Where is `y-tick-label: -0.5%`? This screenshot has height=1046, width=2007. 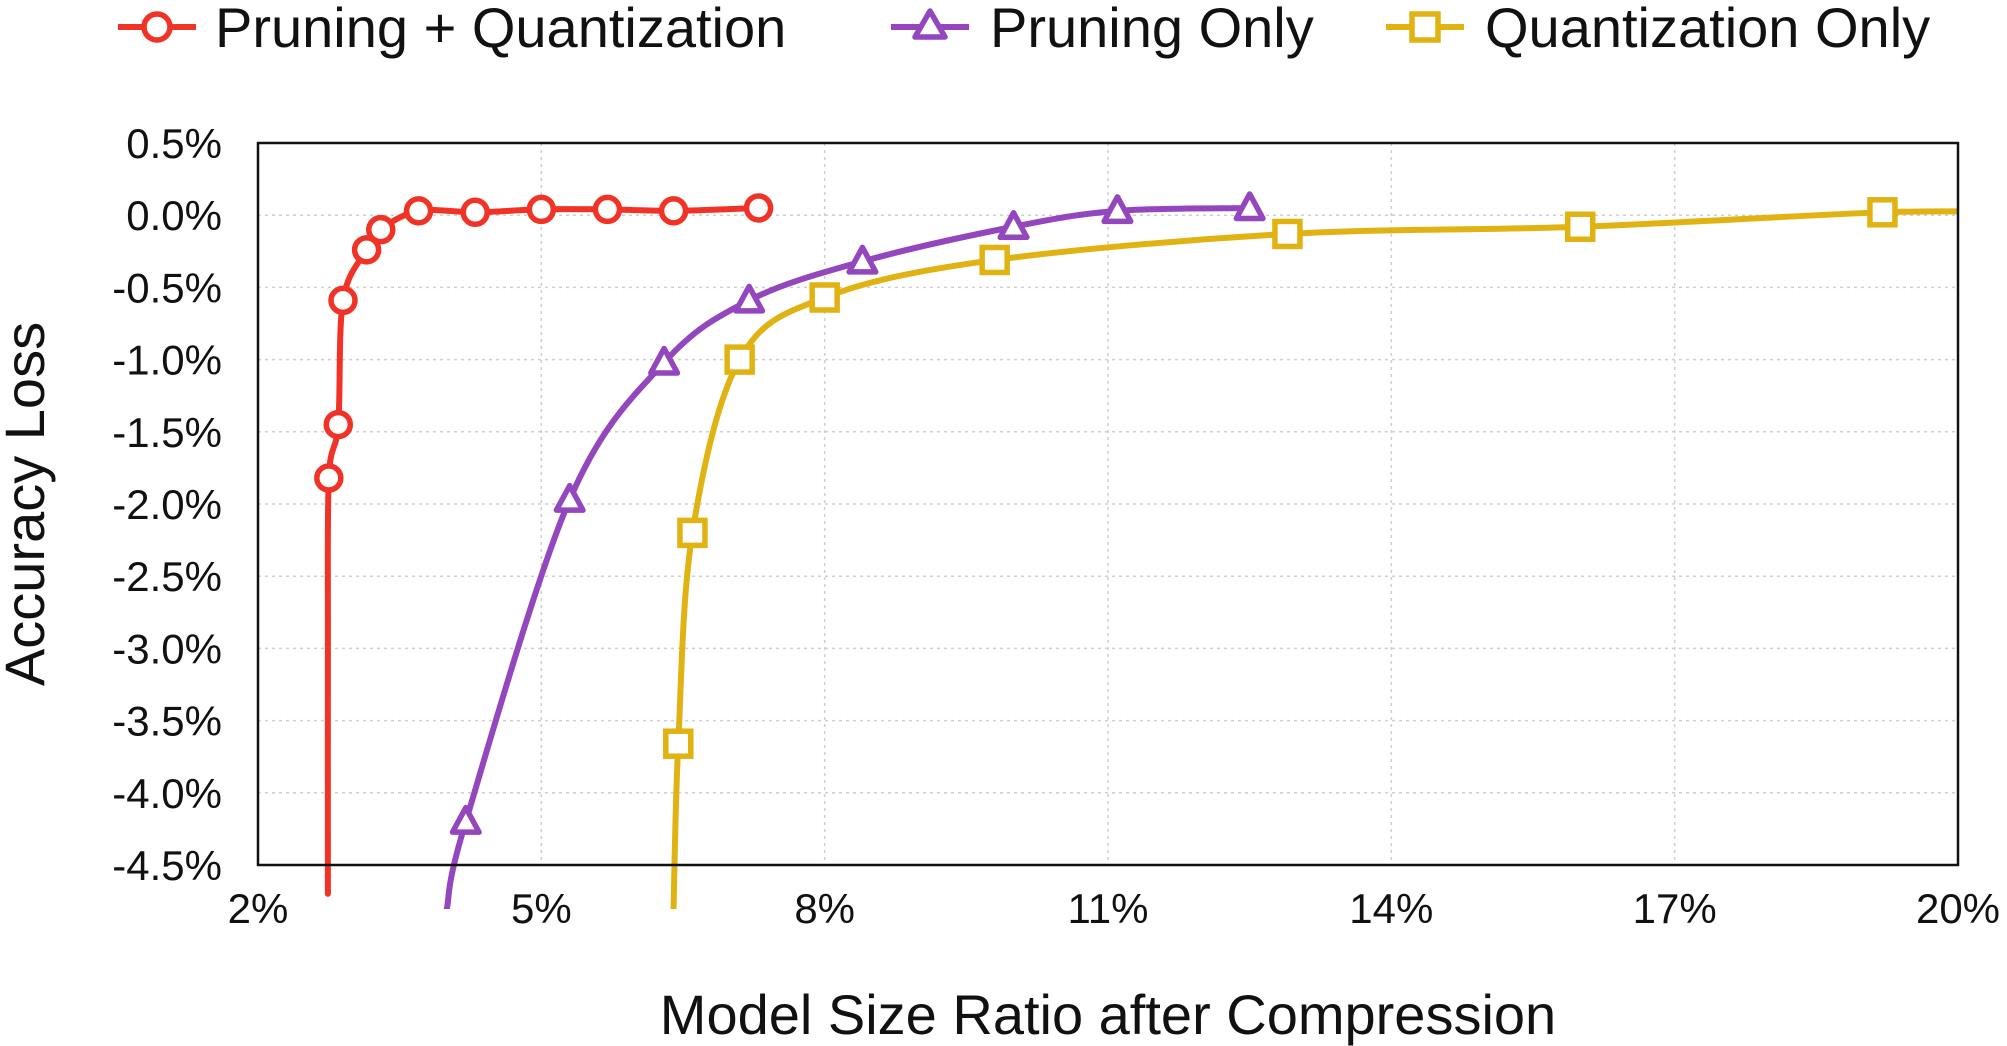 y-tick-label: -0.5% is located at coordinates (167, 287).